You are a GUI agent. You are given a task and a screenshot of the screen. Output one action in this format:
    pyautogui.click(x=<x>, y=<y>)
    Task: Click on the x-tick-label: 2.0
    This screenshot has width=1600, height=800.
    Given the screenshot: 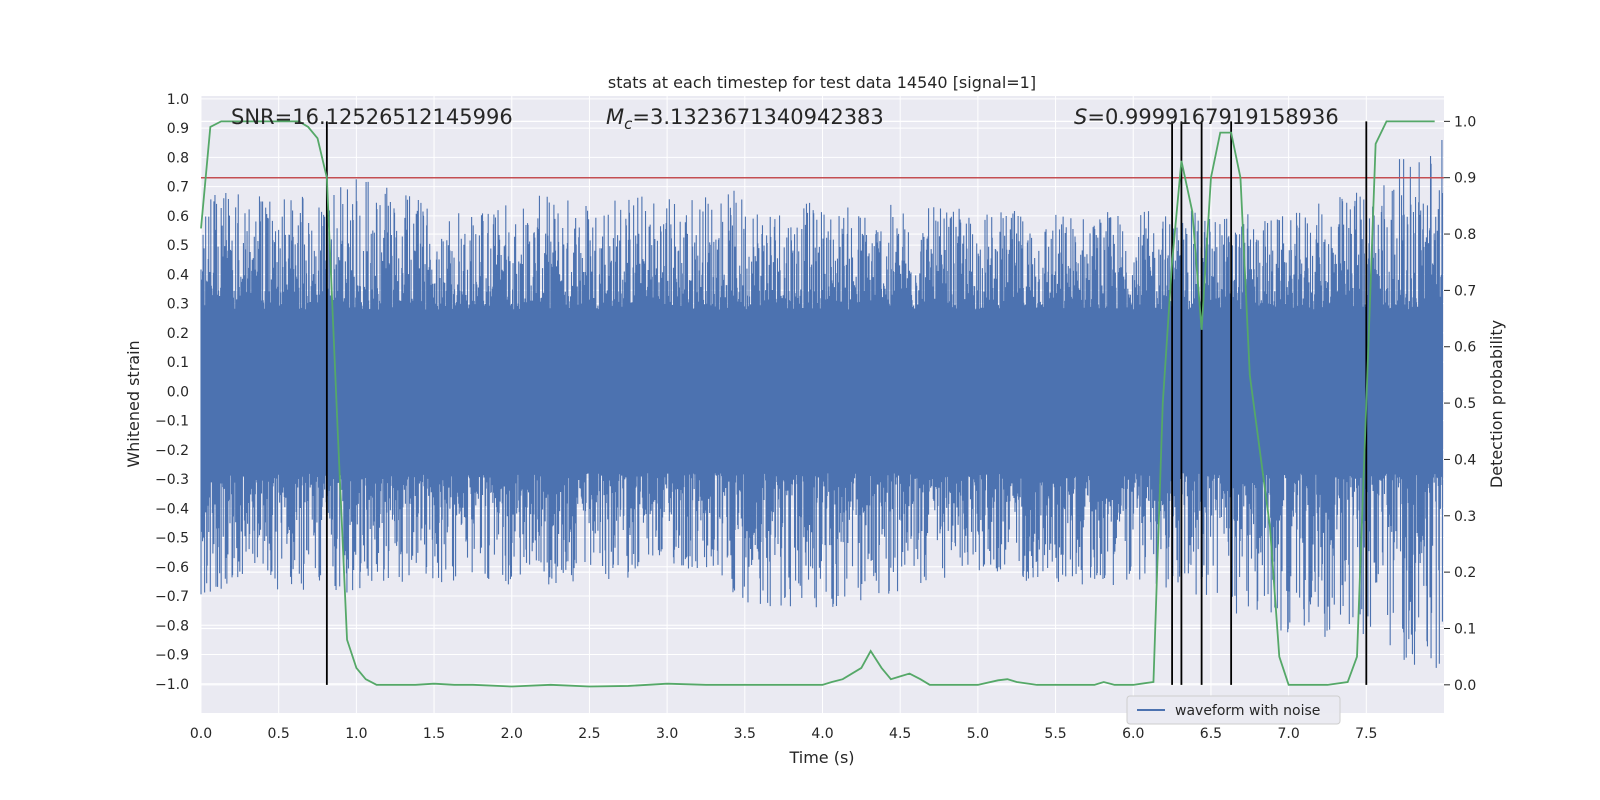 What is the action you would take?
    pyautogui.click(x=512, y=734)
    